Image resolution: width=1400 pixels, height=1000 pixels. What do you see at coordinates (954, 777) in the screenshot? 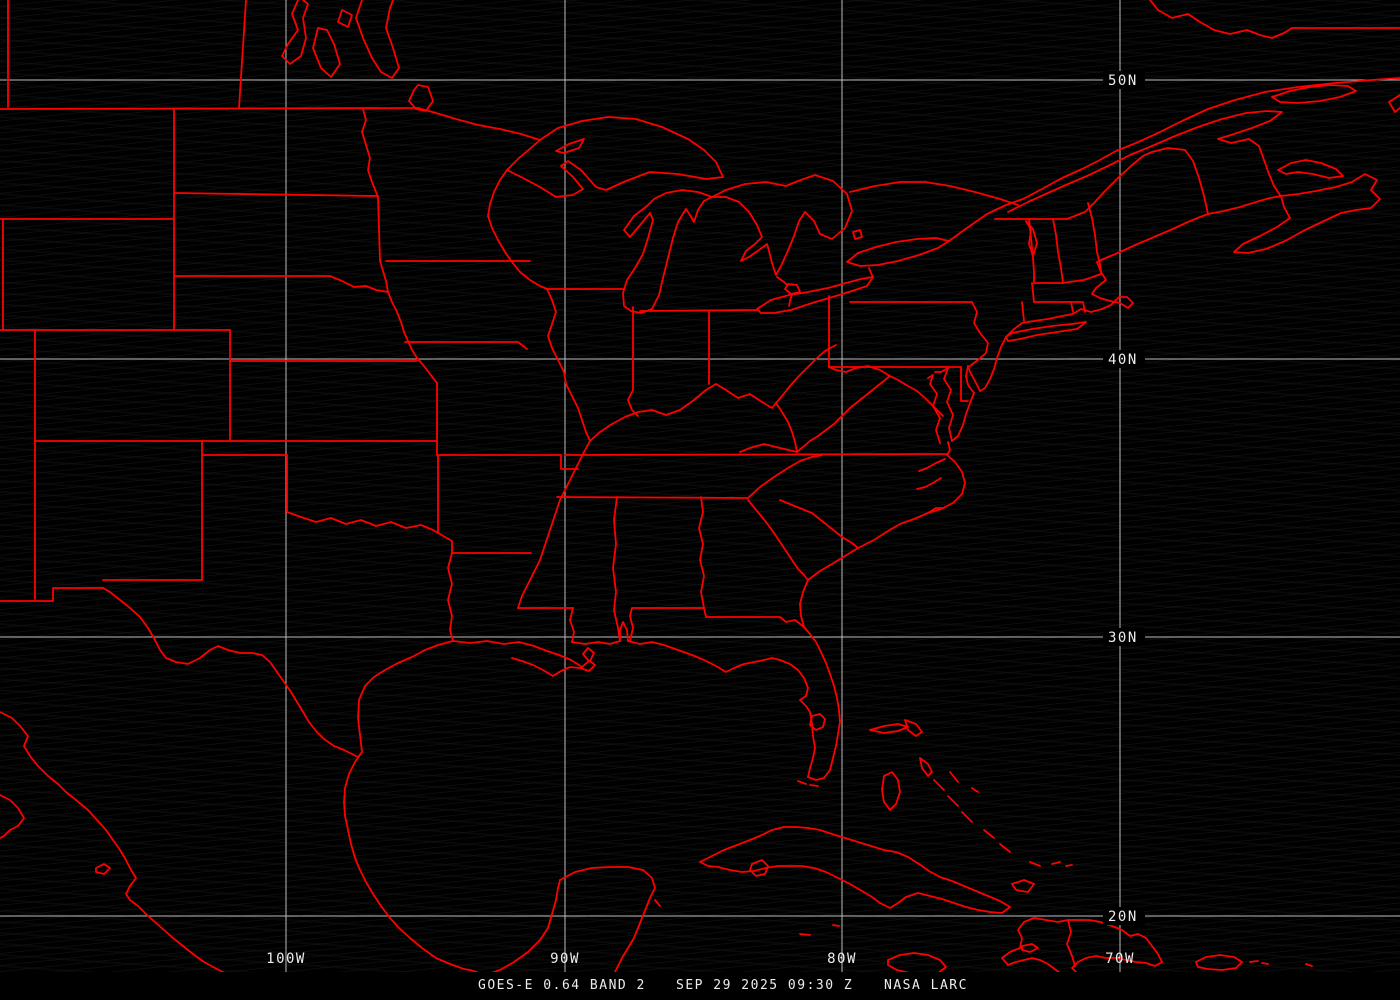
I see `cat-island` at bounding box center [954, 777].